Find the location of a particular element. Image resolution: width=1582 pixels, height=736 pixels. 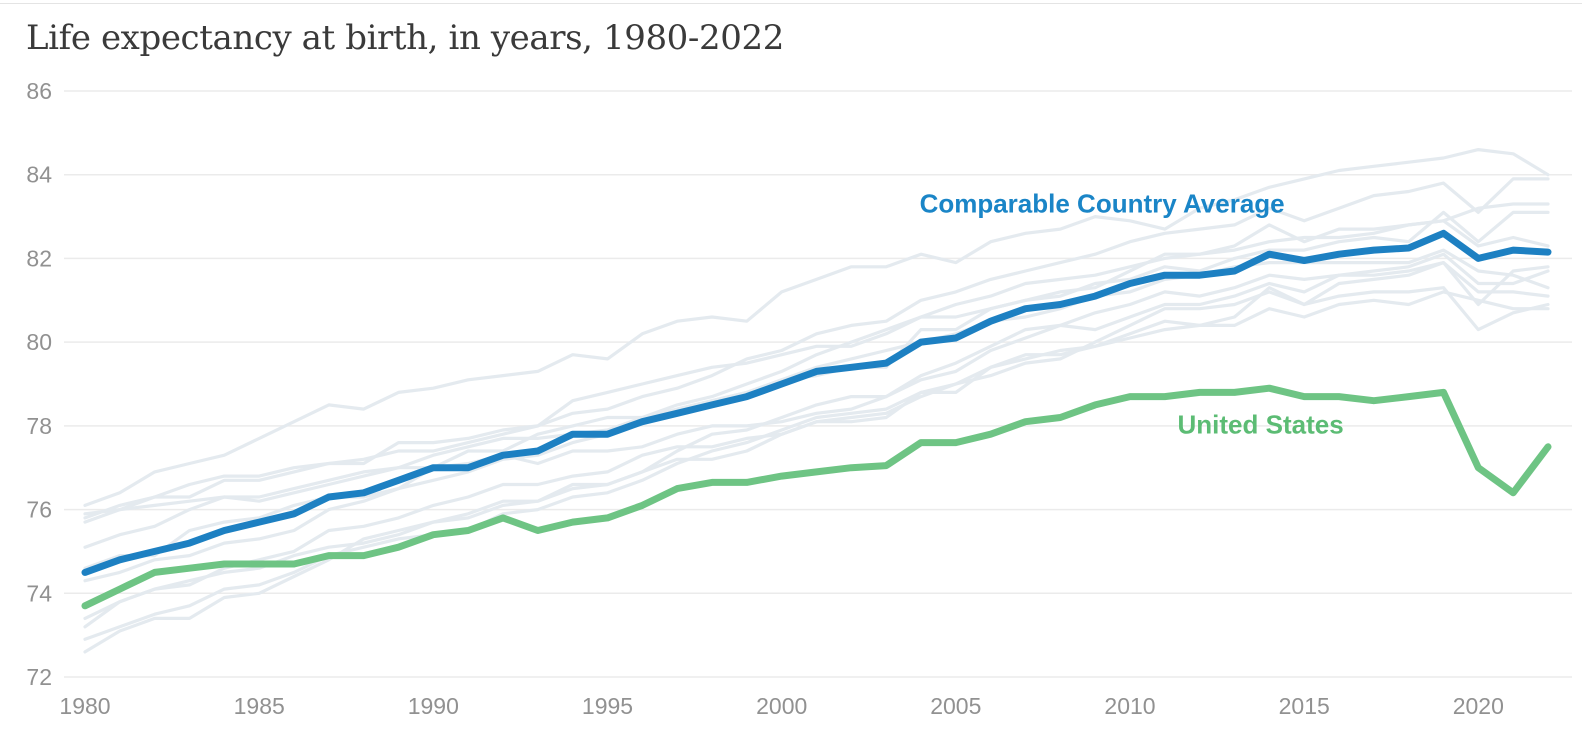

x-tick-1995: 1995 is located at coordinates (607, 706).